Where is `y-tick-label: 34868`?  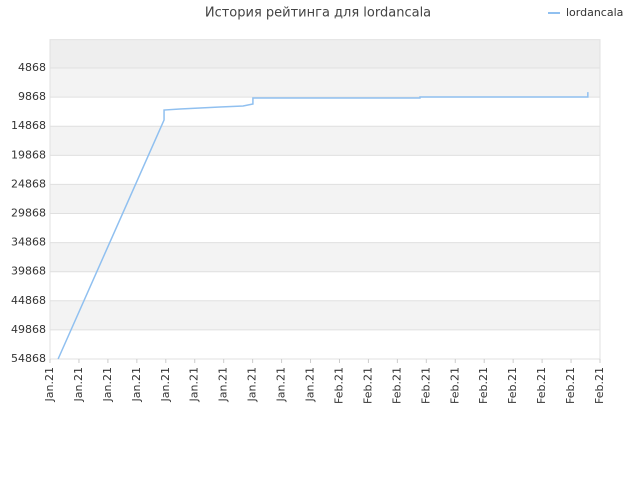 y-tick-label: 34868 is located at coordinates (28, 242).